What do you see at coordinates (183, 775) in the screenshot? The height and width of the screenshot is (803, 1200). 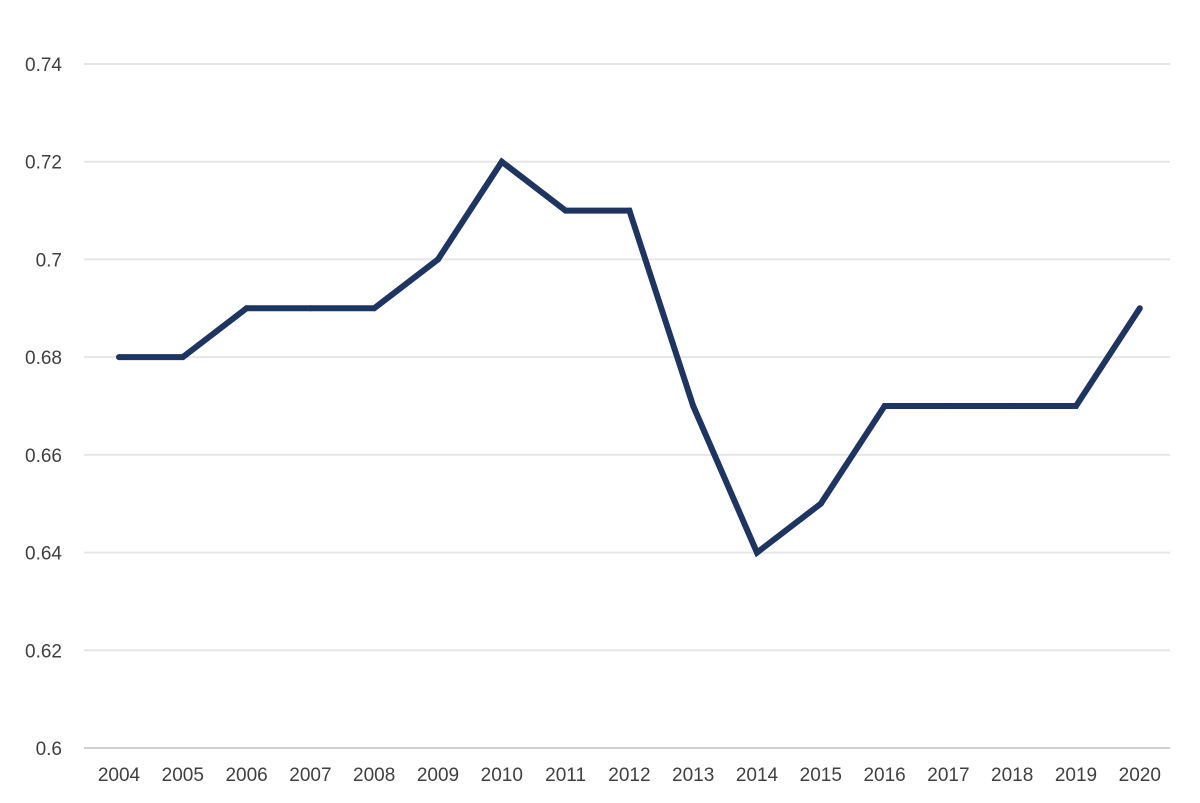 I see `x-tick-label: 2005` at bounding box center [183, 775].